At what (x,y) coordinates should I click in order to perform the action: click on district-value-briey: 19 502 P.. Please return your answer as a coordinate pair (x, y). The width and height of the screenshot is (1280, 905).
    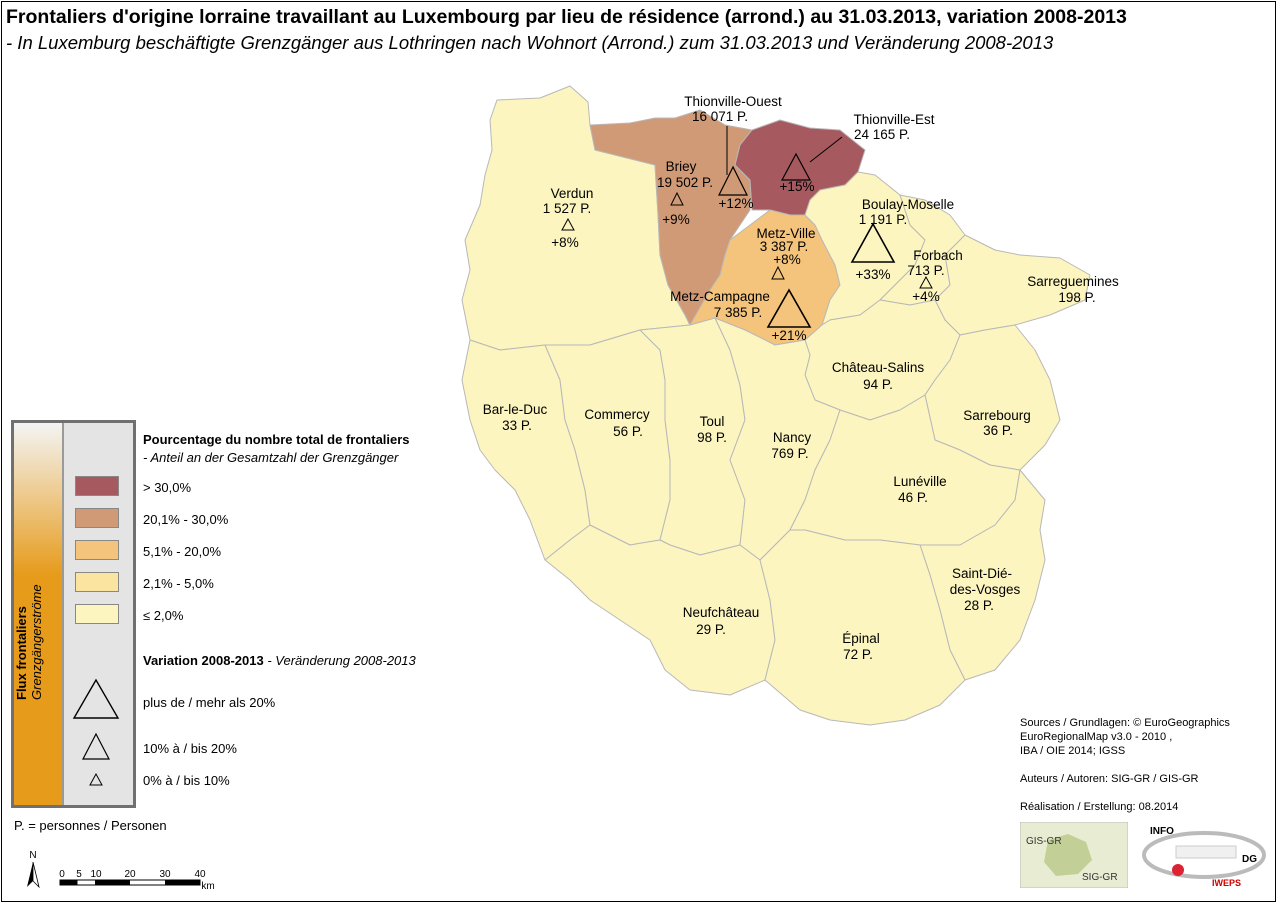
    Looking at the image, I should click on (685, 182).